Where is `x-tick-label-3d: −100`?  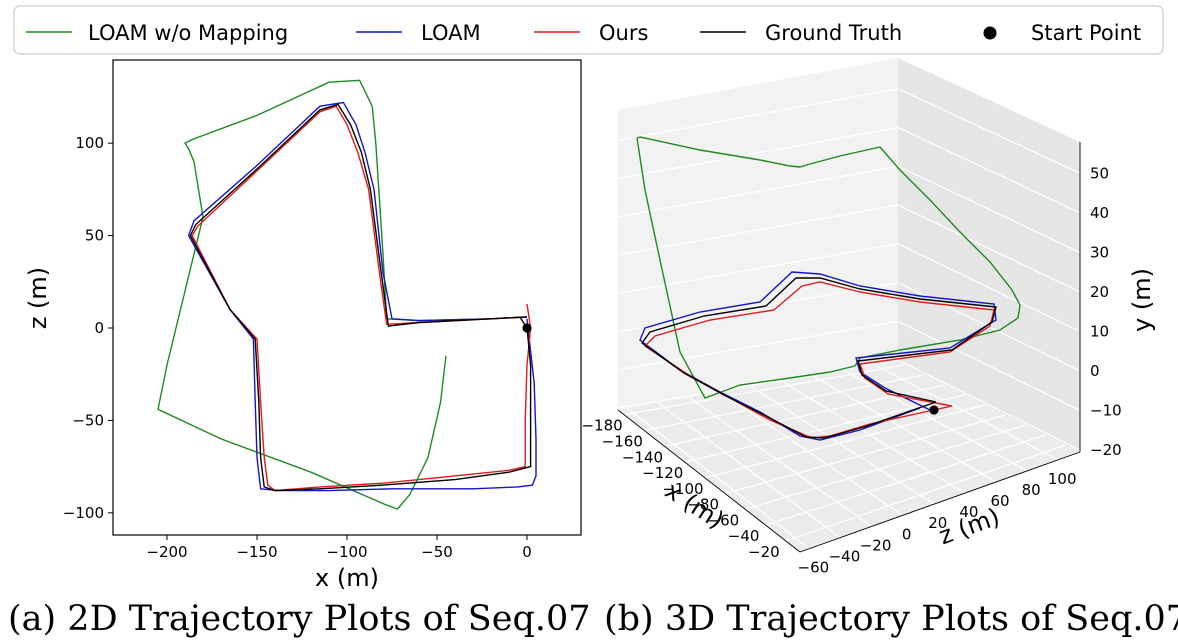
x-tick-label-3d: −100 is located at coordinates (682, 489).